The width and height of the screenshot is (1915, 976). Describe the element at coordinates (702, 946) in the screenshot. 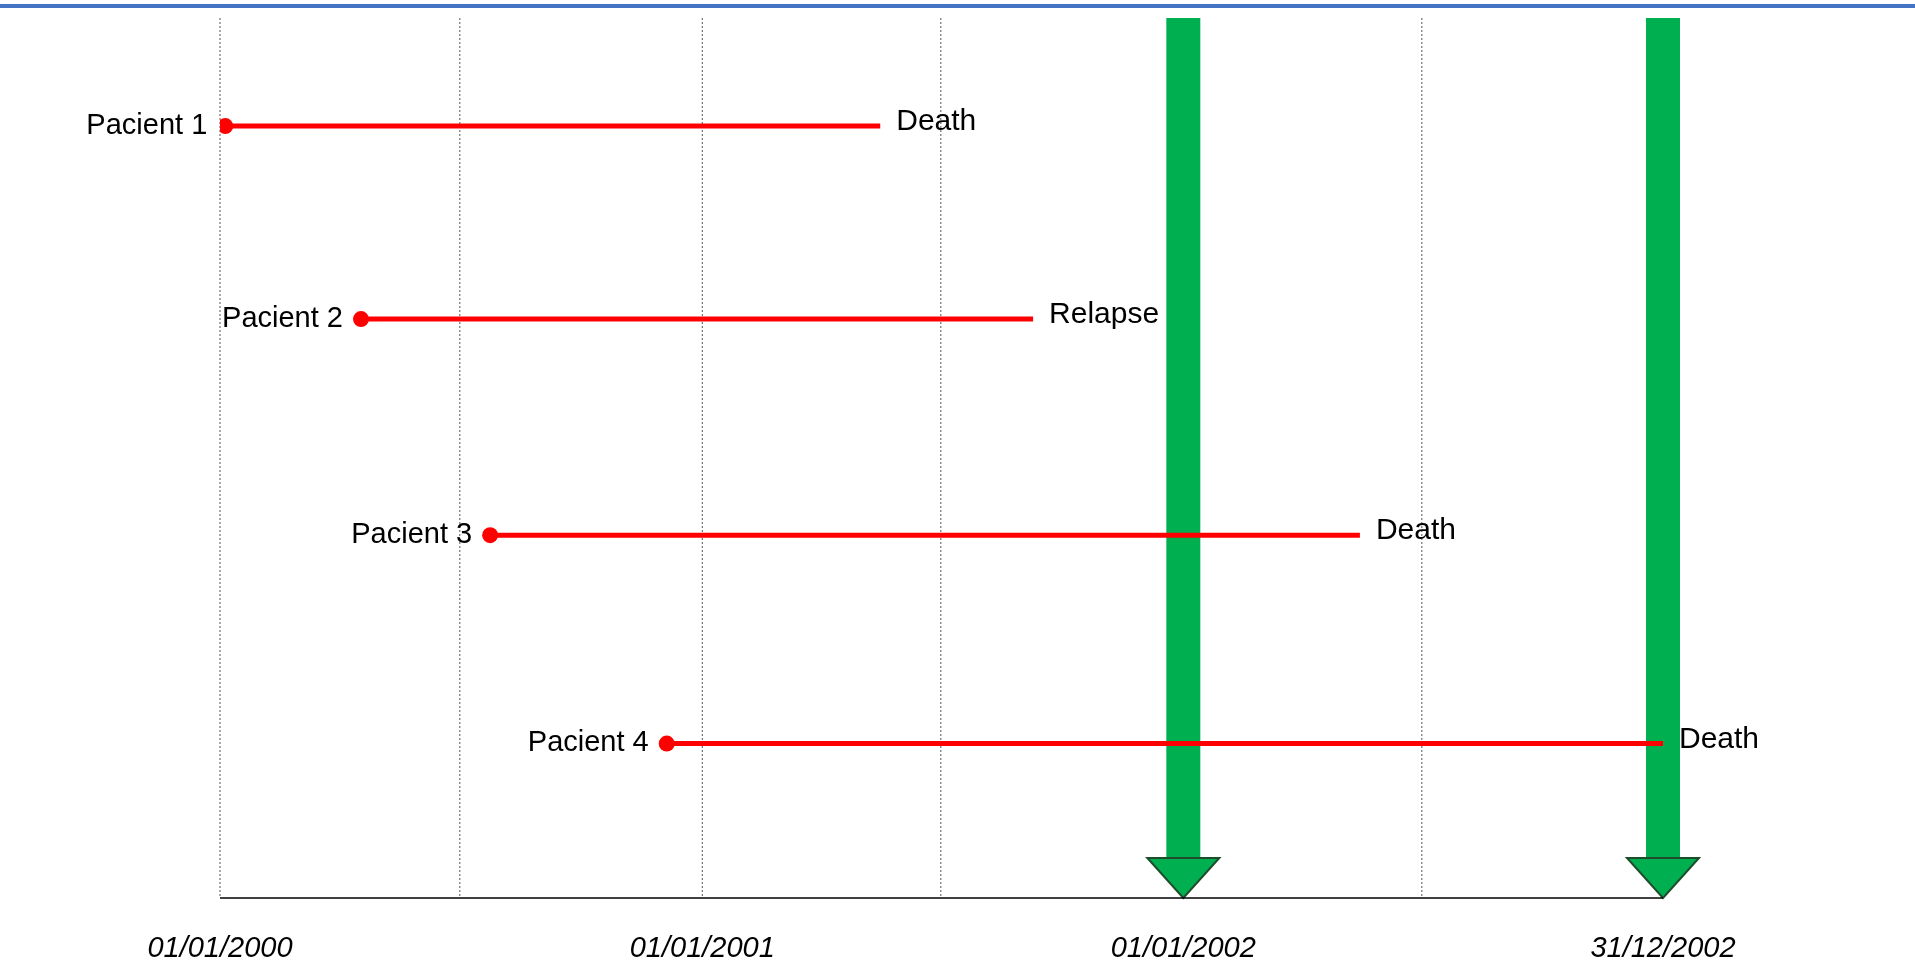

I see `x-tick-label: 01/01/2001` at that location.